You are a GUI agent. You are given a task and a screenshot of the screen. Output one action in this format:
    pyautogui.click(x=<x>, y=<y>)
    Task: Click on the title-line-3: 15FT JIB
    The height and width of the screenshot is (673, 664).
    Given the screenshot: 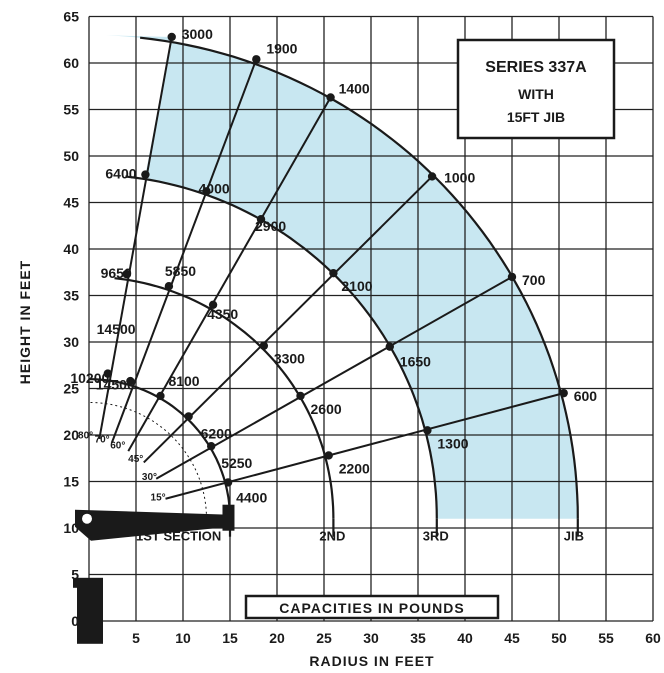 What is the action you would take?
    pyautogui.click(x=536, y=117)
    